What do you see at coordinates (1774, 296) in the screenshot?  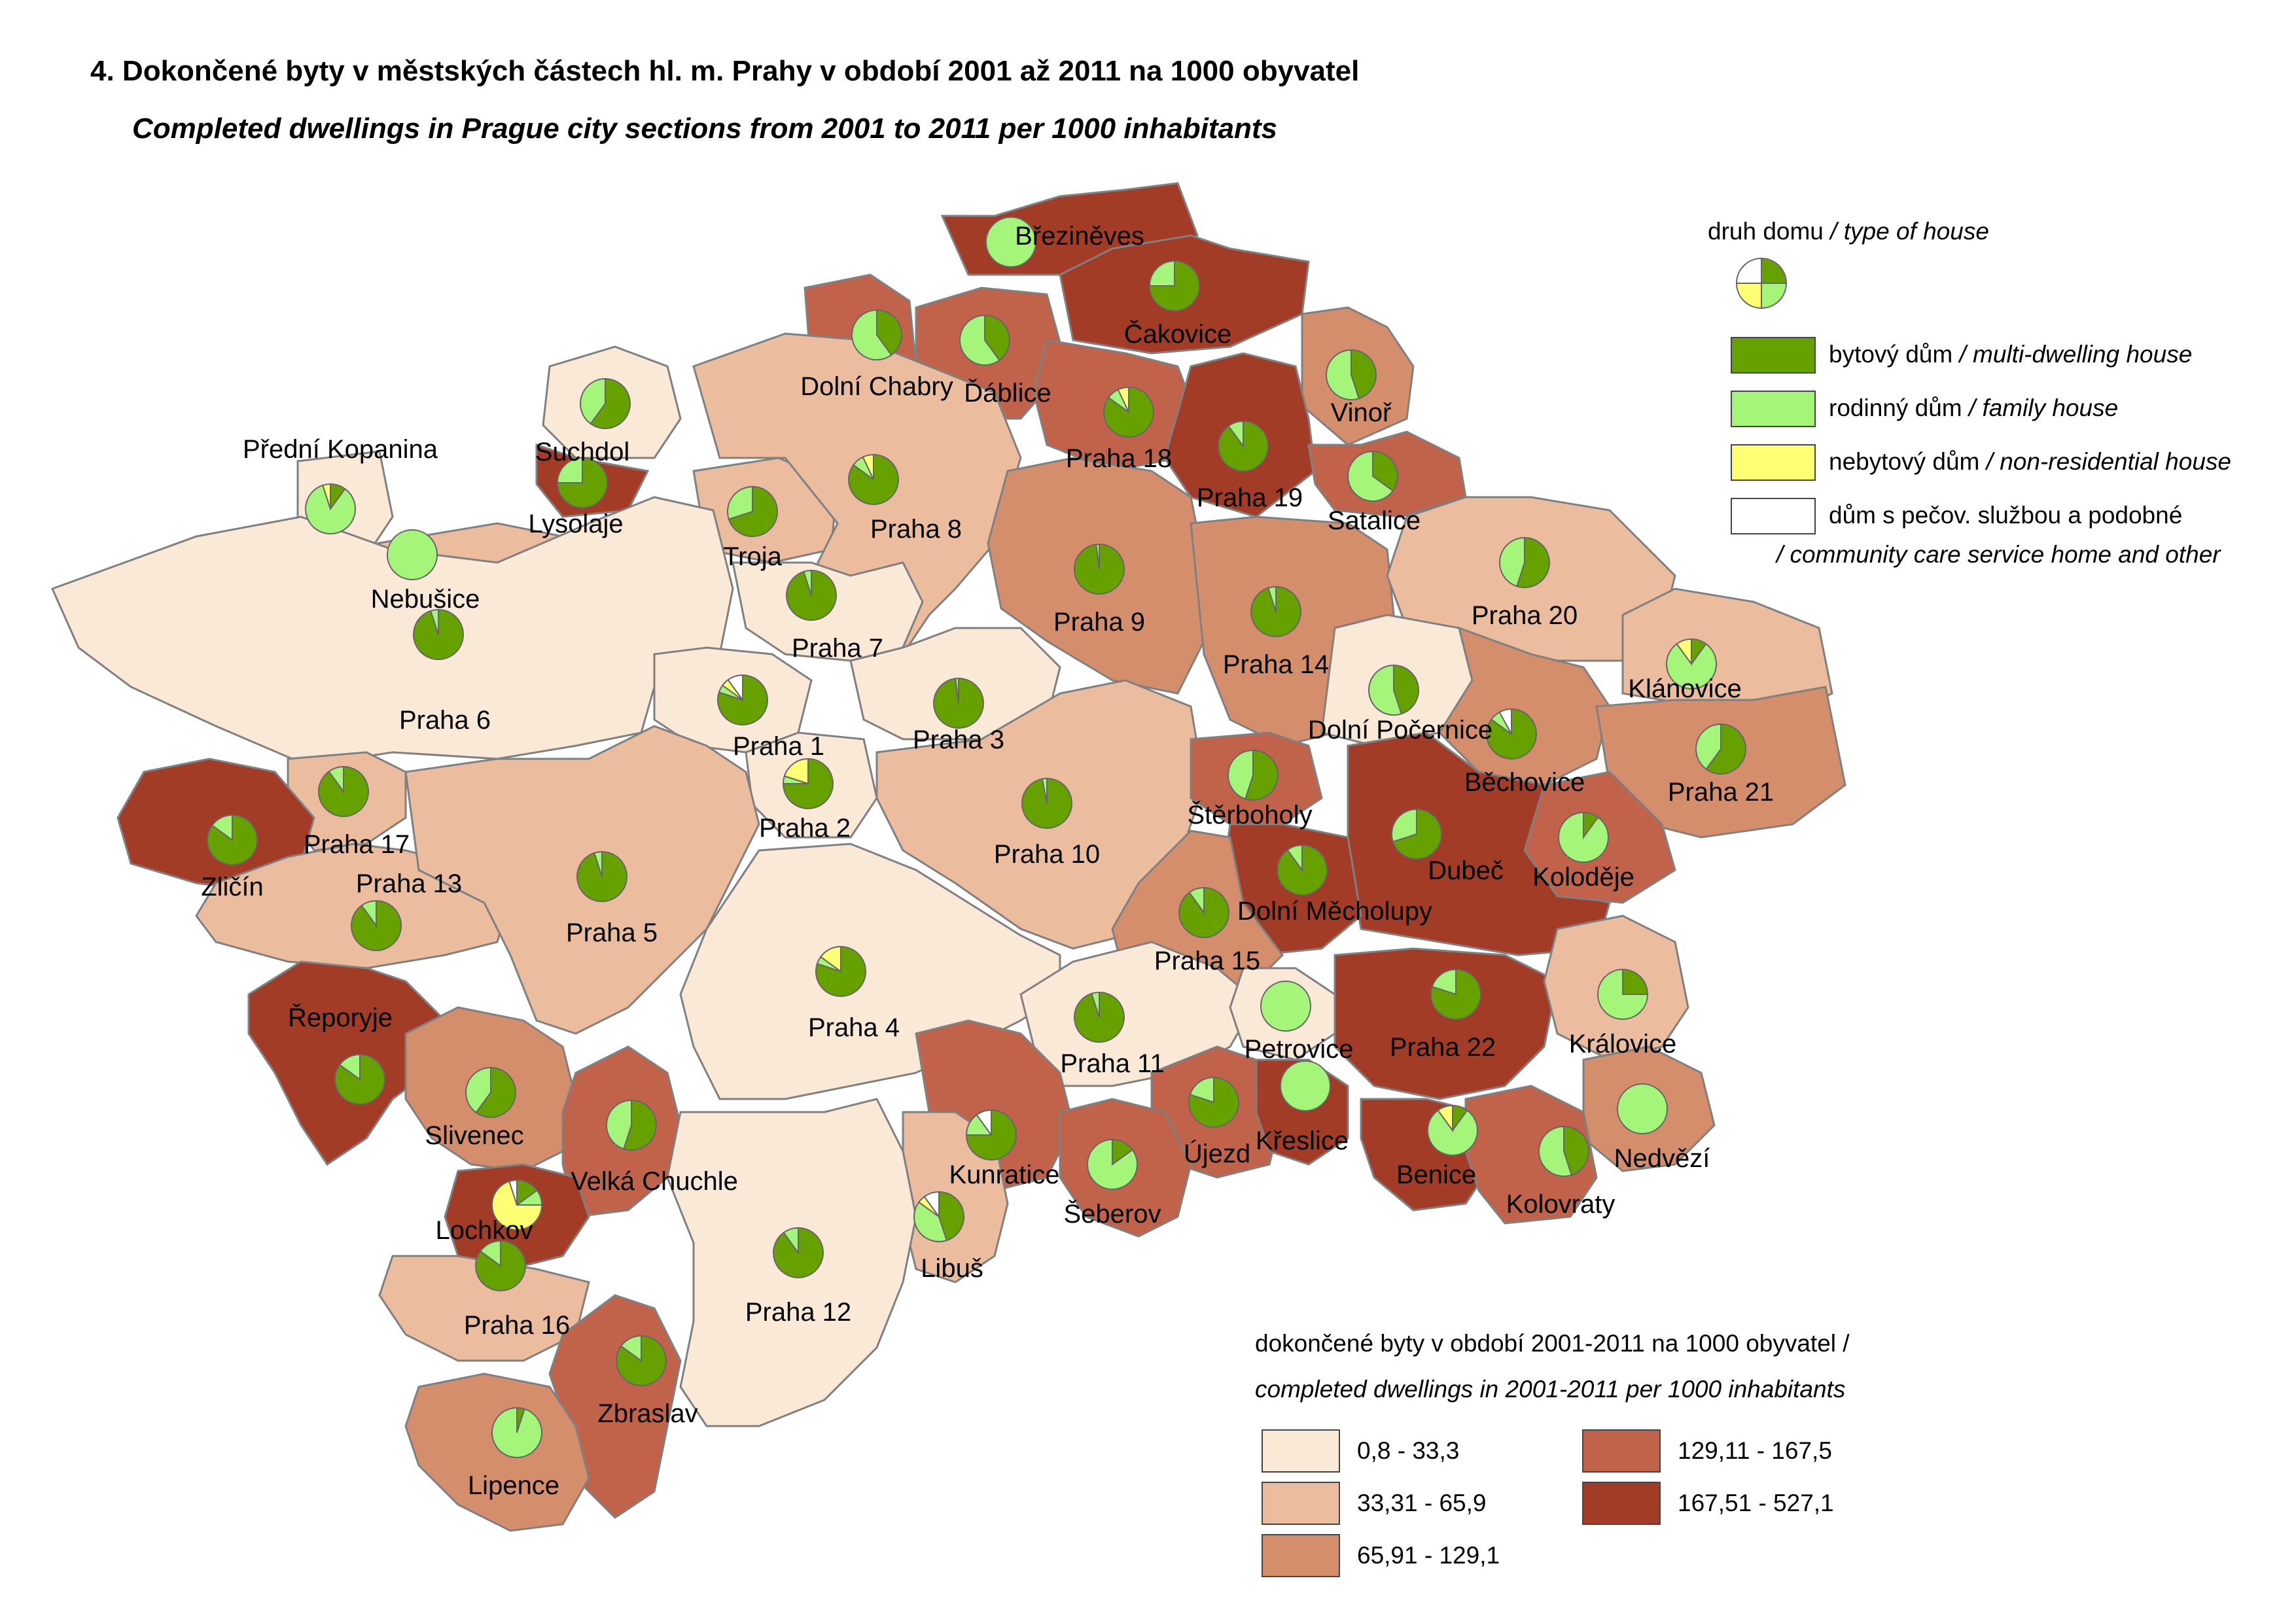 I see `legend-sample-family-slice` at bounding box center [1774, 296].